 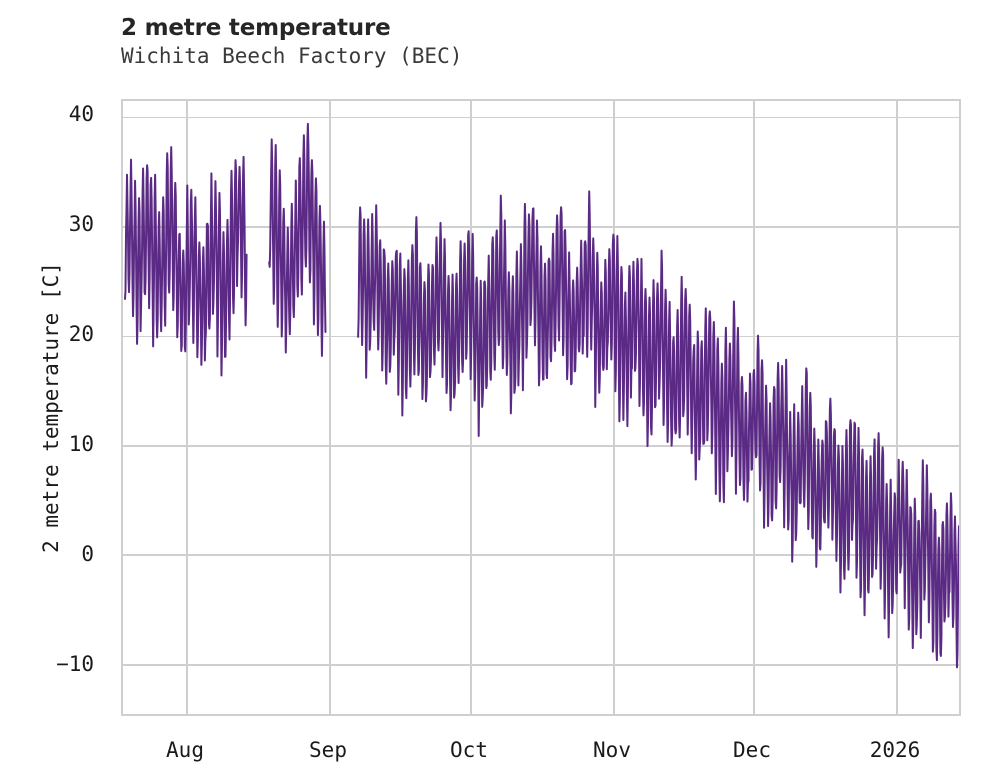 I want to click on y-tick-40: 40, so click(x=81, y=114).